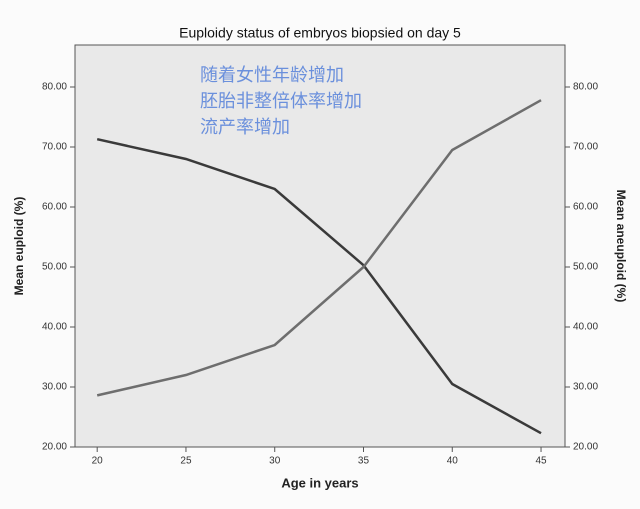  Describe the element at coordinates (585, 327) in the screenshot. I see `y2-tick-label: 40.00` at that location.